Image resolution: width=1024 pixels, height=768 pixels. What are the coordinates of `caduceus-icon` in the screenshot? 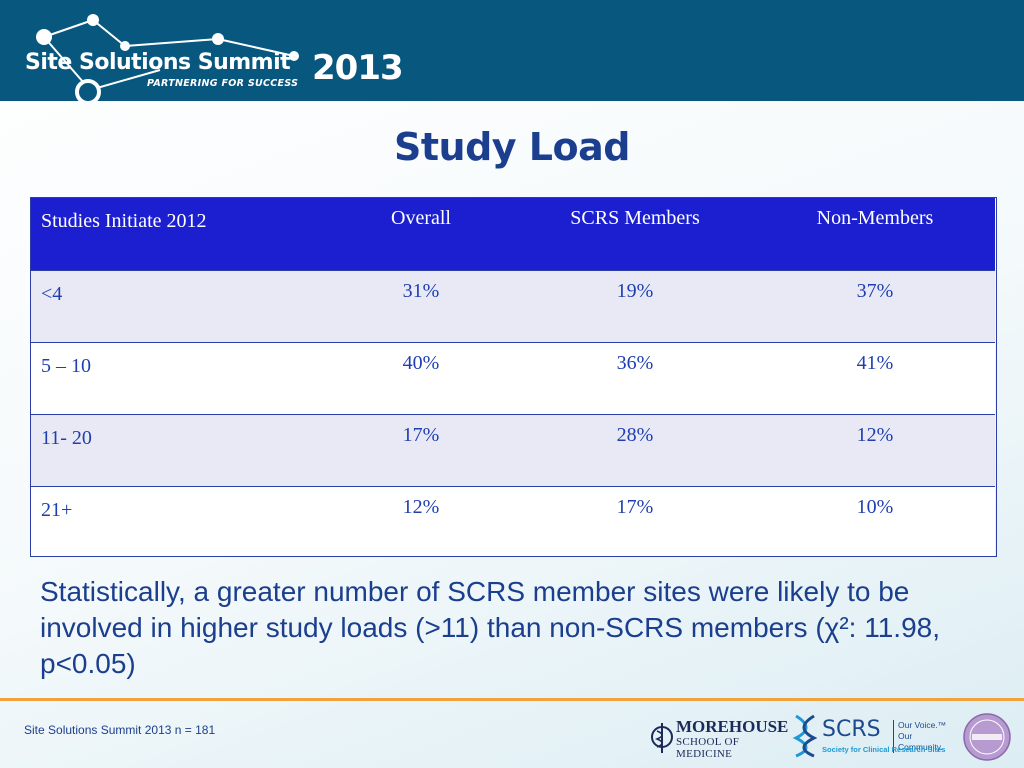 It's located at (662, 738).